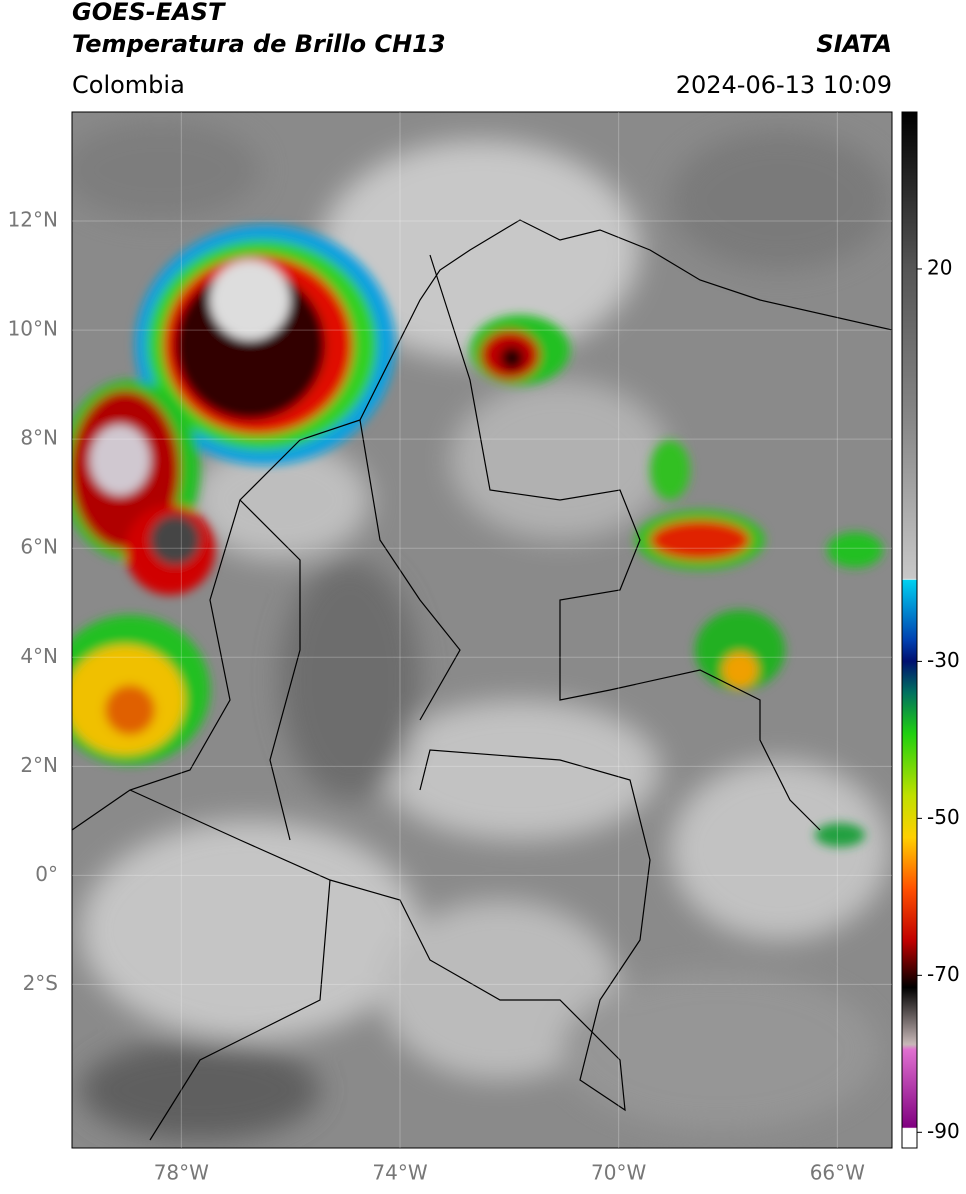 This screenshot has width=966, height=1194. Describe the element at coordinates (39, 765) in the screenshot. I see `lat-tick-label: 2°N` at that location.